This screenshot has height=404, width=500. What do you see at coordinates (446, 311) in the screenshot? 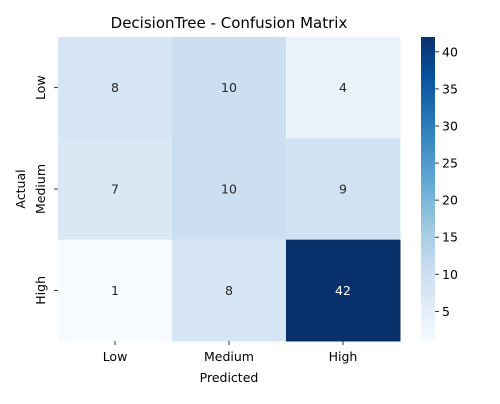
I see `colorbar-tick-label: 5` at bounding box center [446, 311].